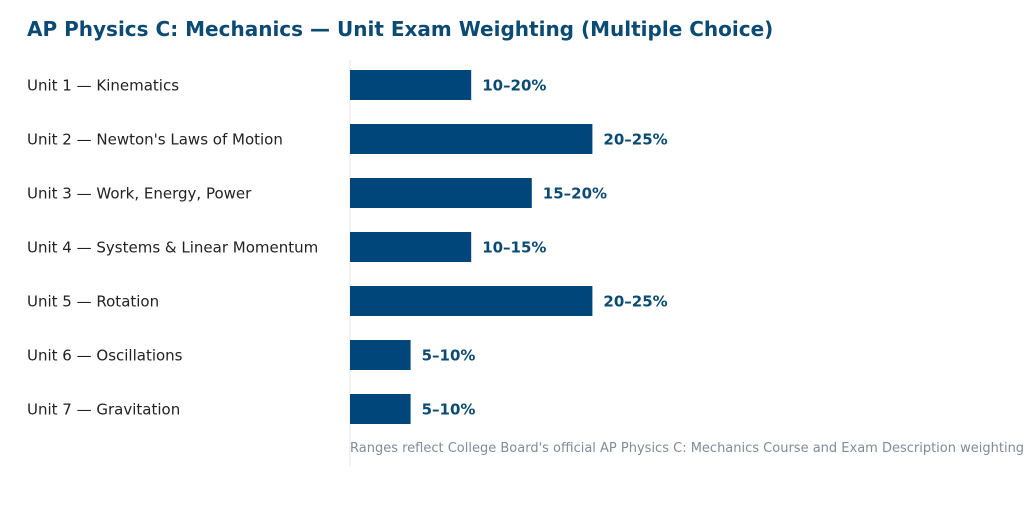  I want to click on value-label-unit-6: 5–10%, so click(449, 356).